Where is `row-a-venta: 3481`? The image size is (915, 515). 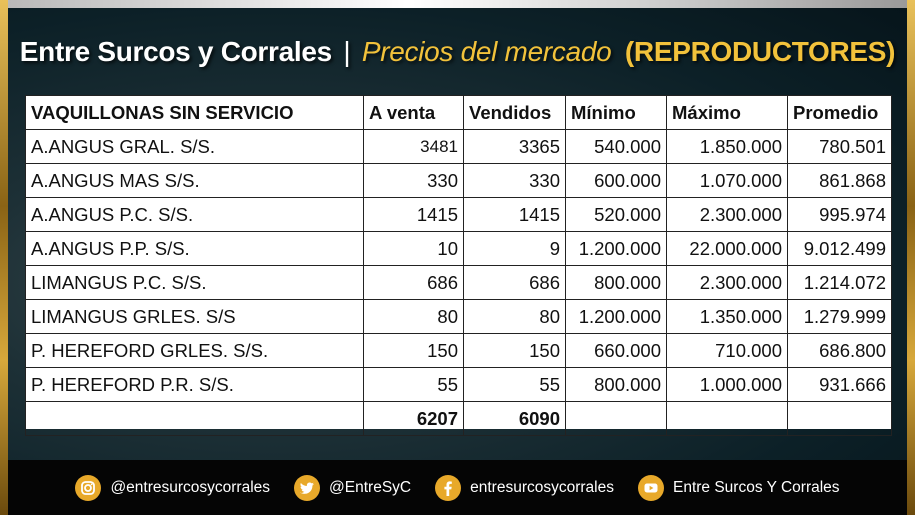 row-a-venta: 3481 is located at coordinates (413, 146).